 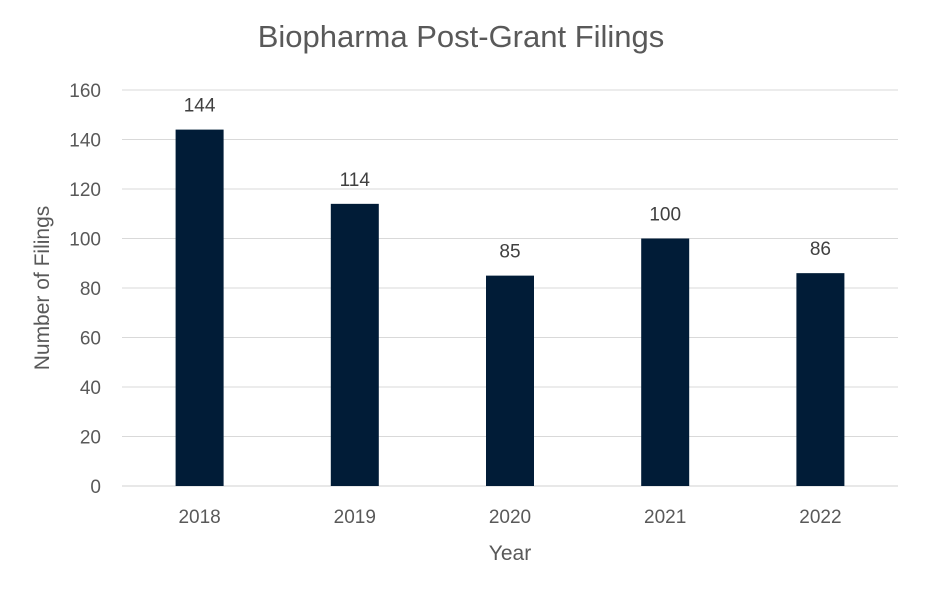 What do you see at coordinates (355, 180) in the screenshot?
I see `data-label-2019: 114` at bounding box center [355, 180].